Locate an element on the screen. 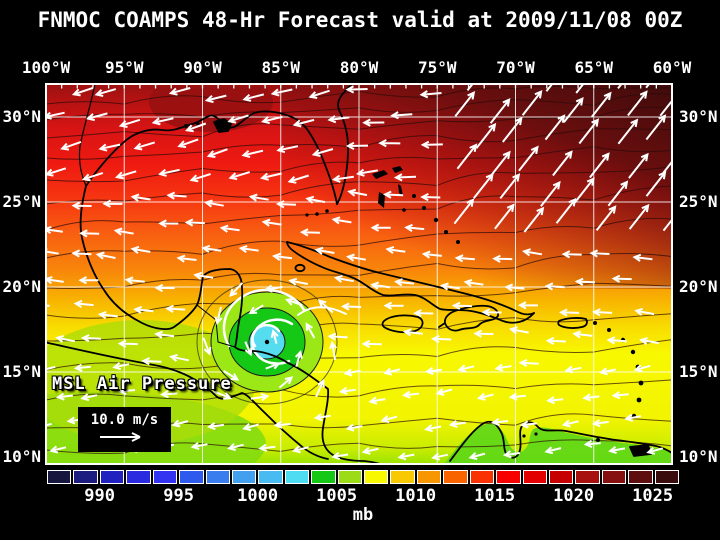 Image resolution: width=720 pixels, height=540 pixels. colorbar-tick-label: 1010 is located at coordinates (416, 496).